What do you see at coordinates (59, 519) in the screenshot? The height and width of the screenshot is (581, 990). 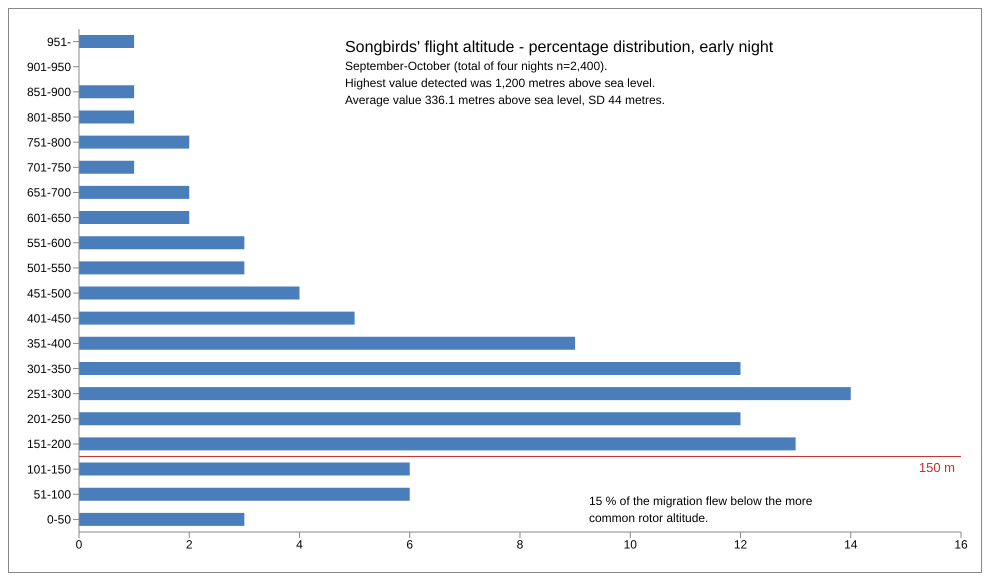 I see `y-tick-label: 0-50` at bounding box center [59, 519].